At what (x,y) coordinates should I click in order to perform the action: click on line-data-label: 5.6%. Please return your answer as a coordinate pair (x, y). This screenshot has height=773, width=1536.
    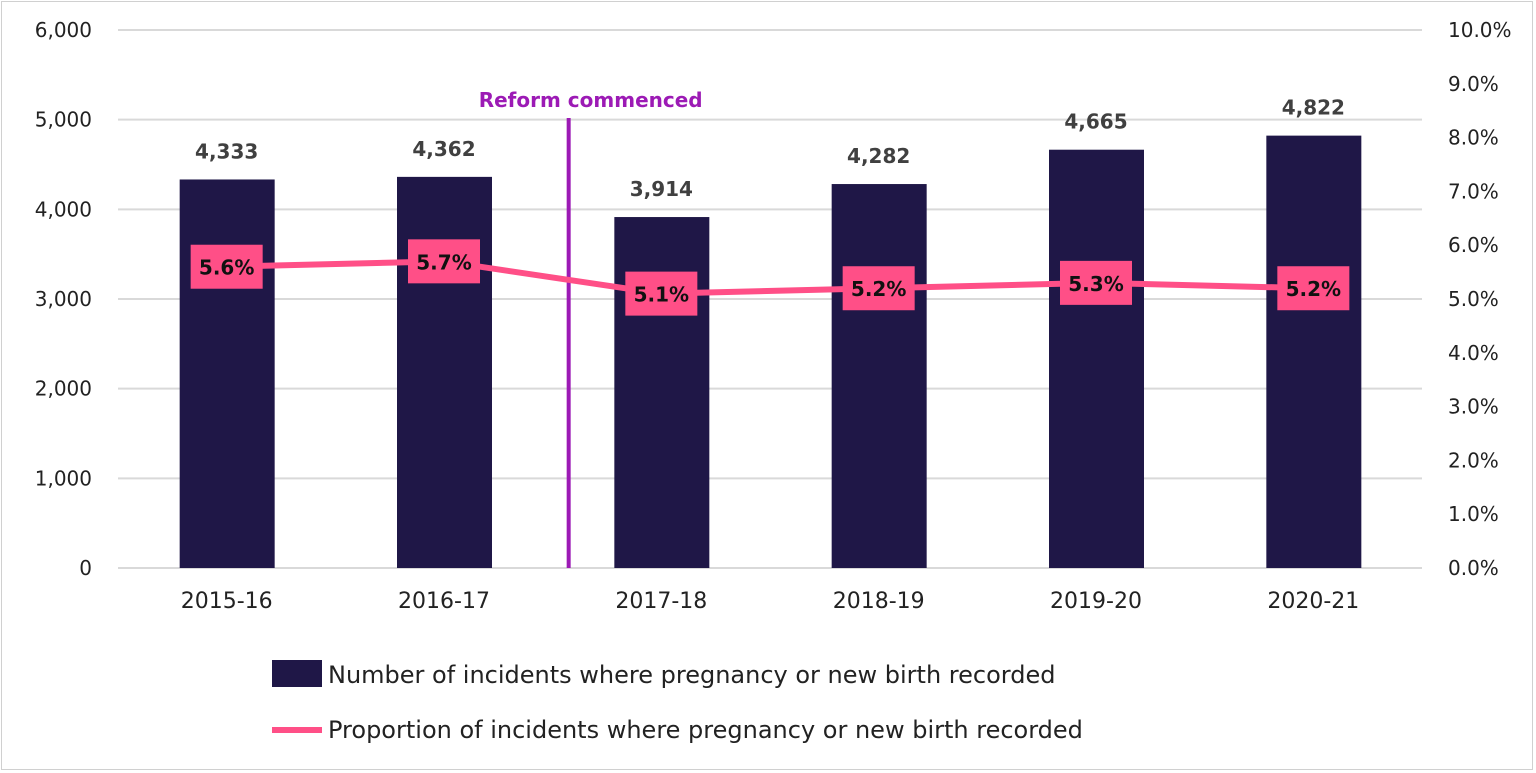
    Looking at the image, I should click on (226, 268).